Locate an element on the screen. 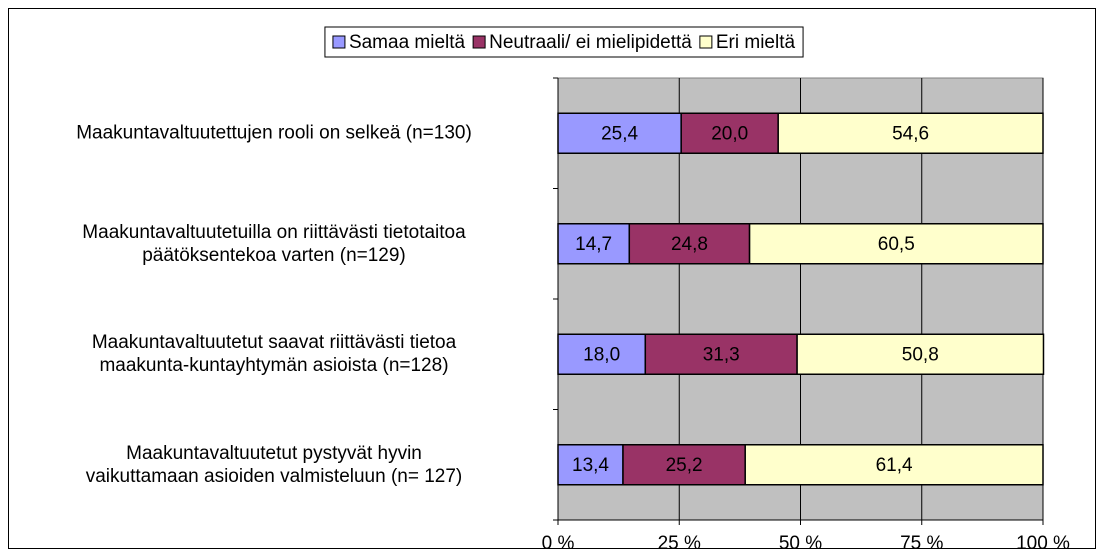 Image resolution: width=1104 pixels, height=550 pixels. data-label: 60,5 is located at coordinates (896, 244).